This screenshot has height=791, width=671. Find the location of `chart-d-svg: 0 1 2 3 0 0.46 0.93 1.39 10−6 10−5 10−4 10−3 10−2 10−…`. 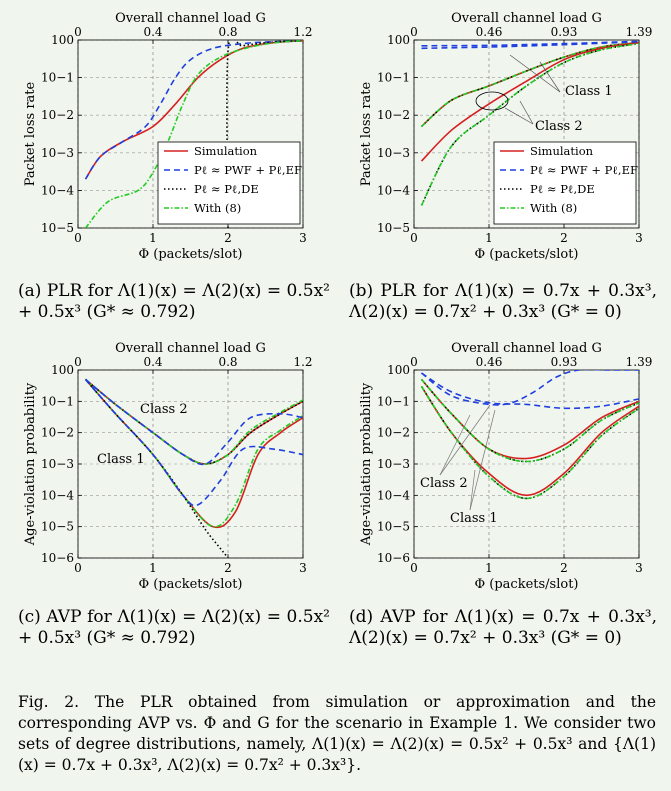

chart-d-svg: 0 1 2 3 0 0.46 0.93 1.39 10−6 10−5 10−4 10−3 10−2 10−… is located at coordinates (506, 466).